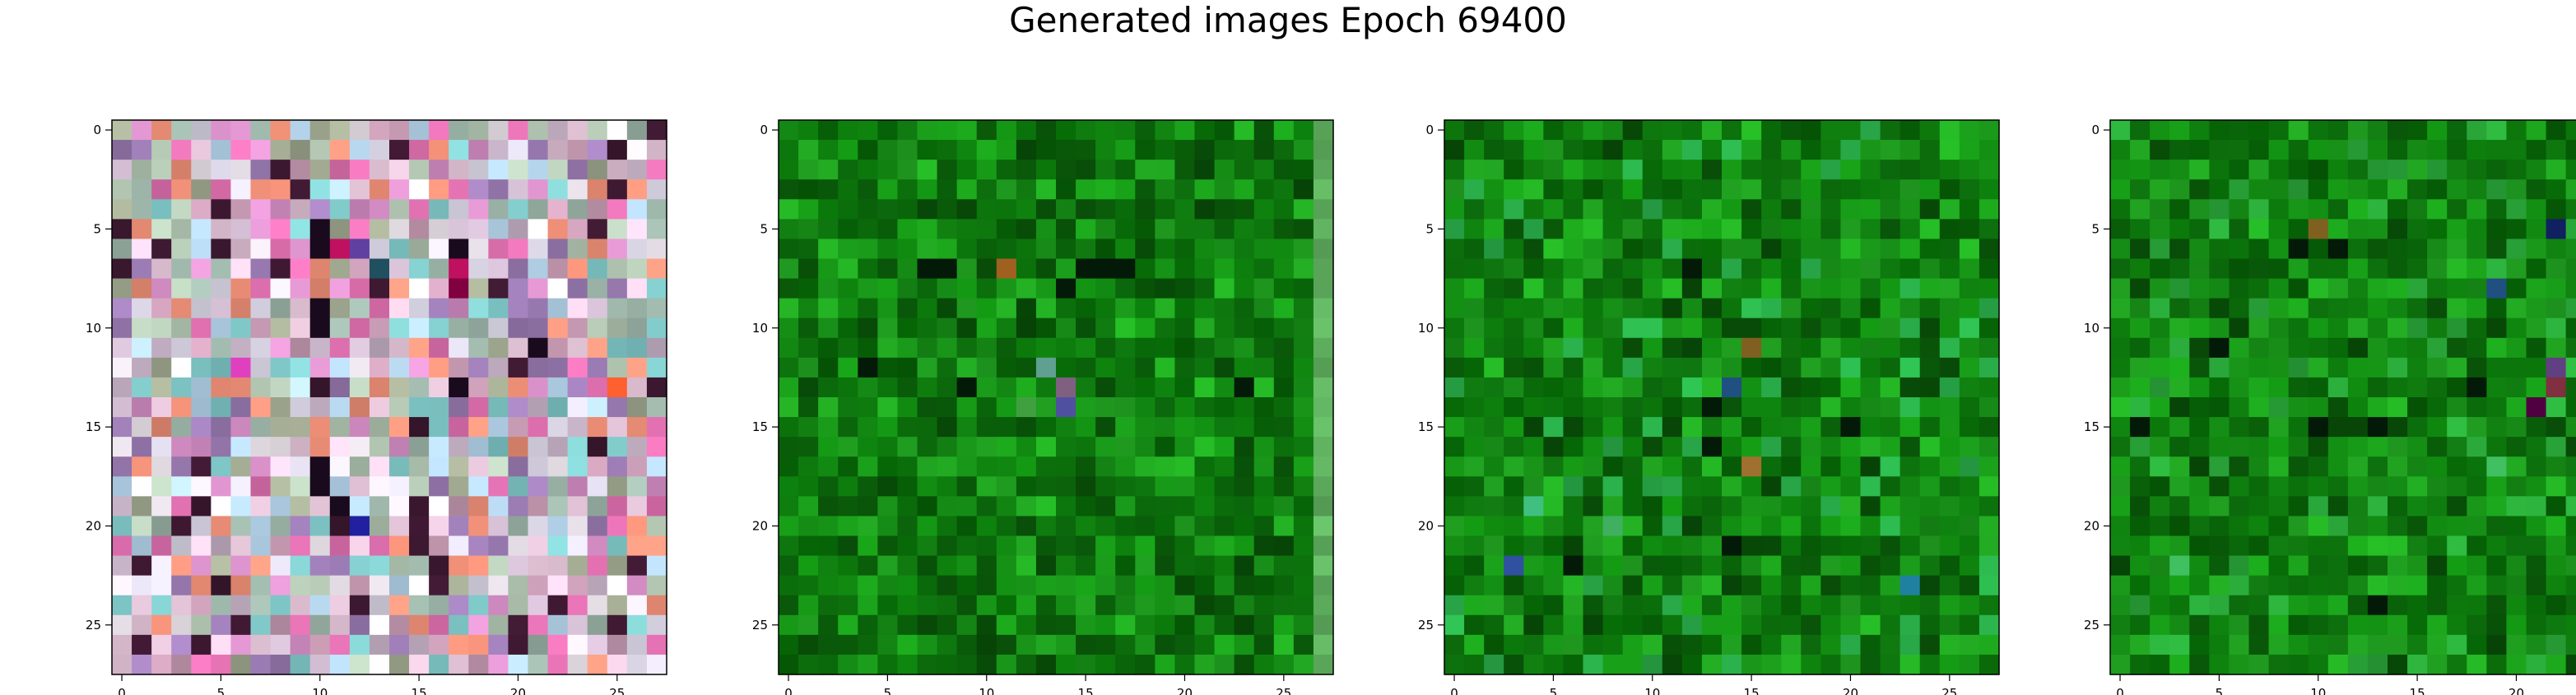  Describe the element at coordinates (2516, 690) in the screenshot. I see `x-tick-label: 20` at that location.